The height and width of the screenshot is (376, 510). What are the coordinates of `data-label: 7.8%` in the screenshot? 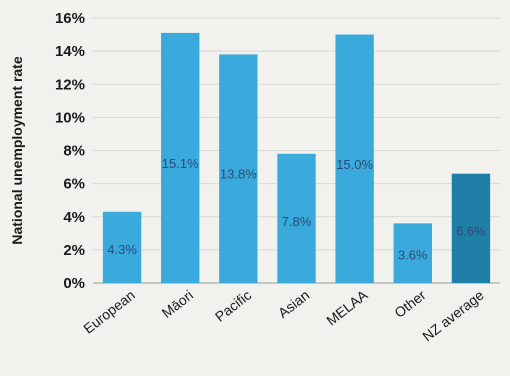 It's located at (297, 221).